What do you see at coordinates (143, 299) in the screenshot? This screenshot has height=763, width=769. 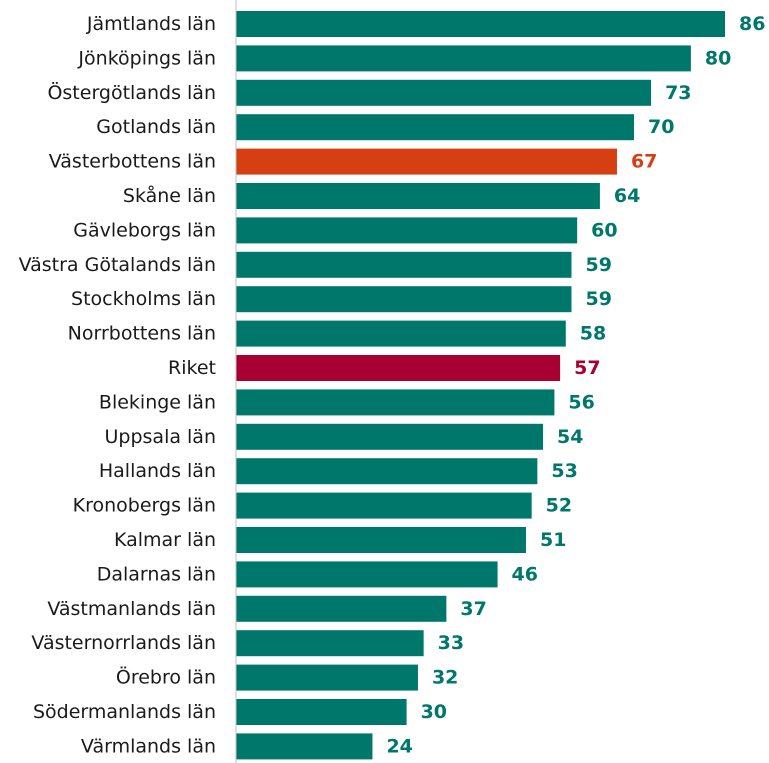 I see `category-label: Stockholms län` at bounding box center [143, 299].